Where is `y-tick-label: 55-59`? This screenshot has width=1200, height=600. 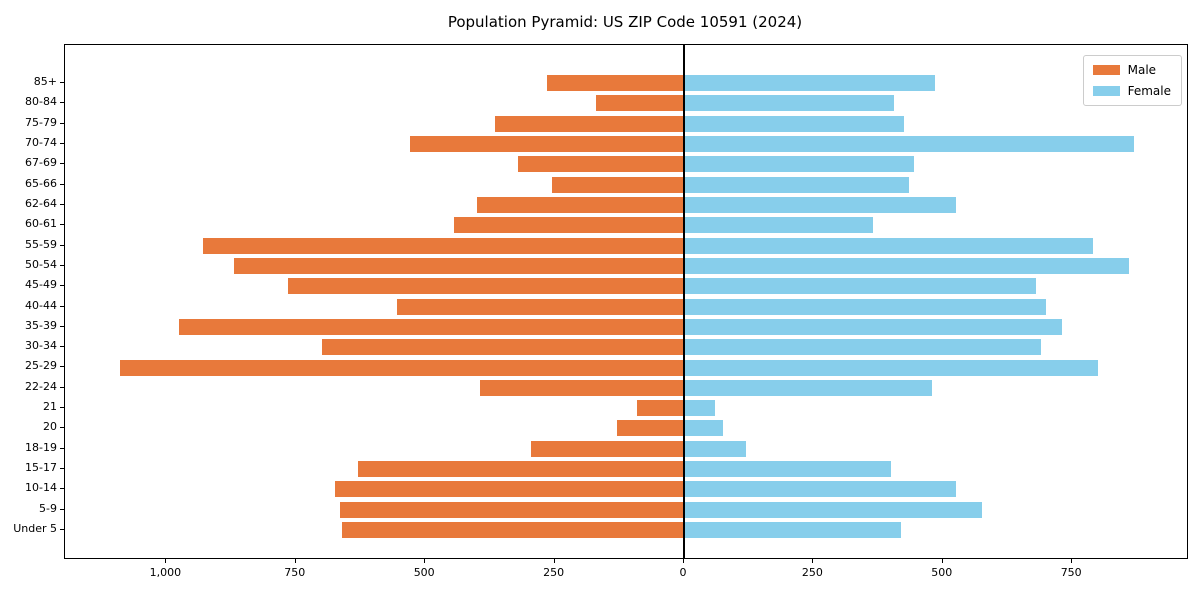
y-tick-label: 55-59 is located at coordinates (41, 244).